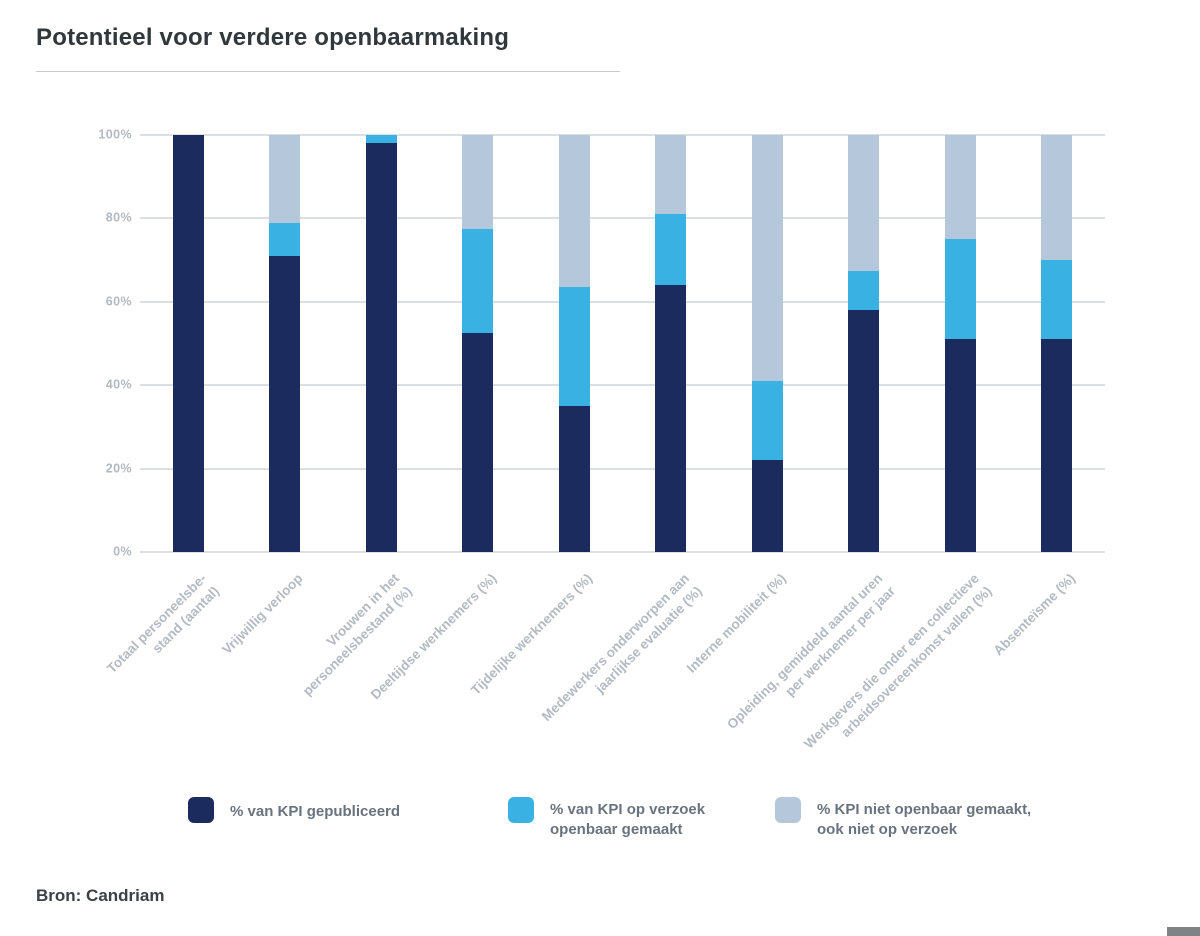 The height and width of the screenshot is (936, 1200). I want to click on legend-item-published: % van KPI gepubliceerd, so click(294, 809).